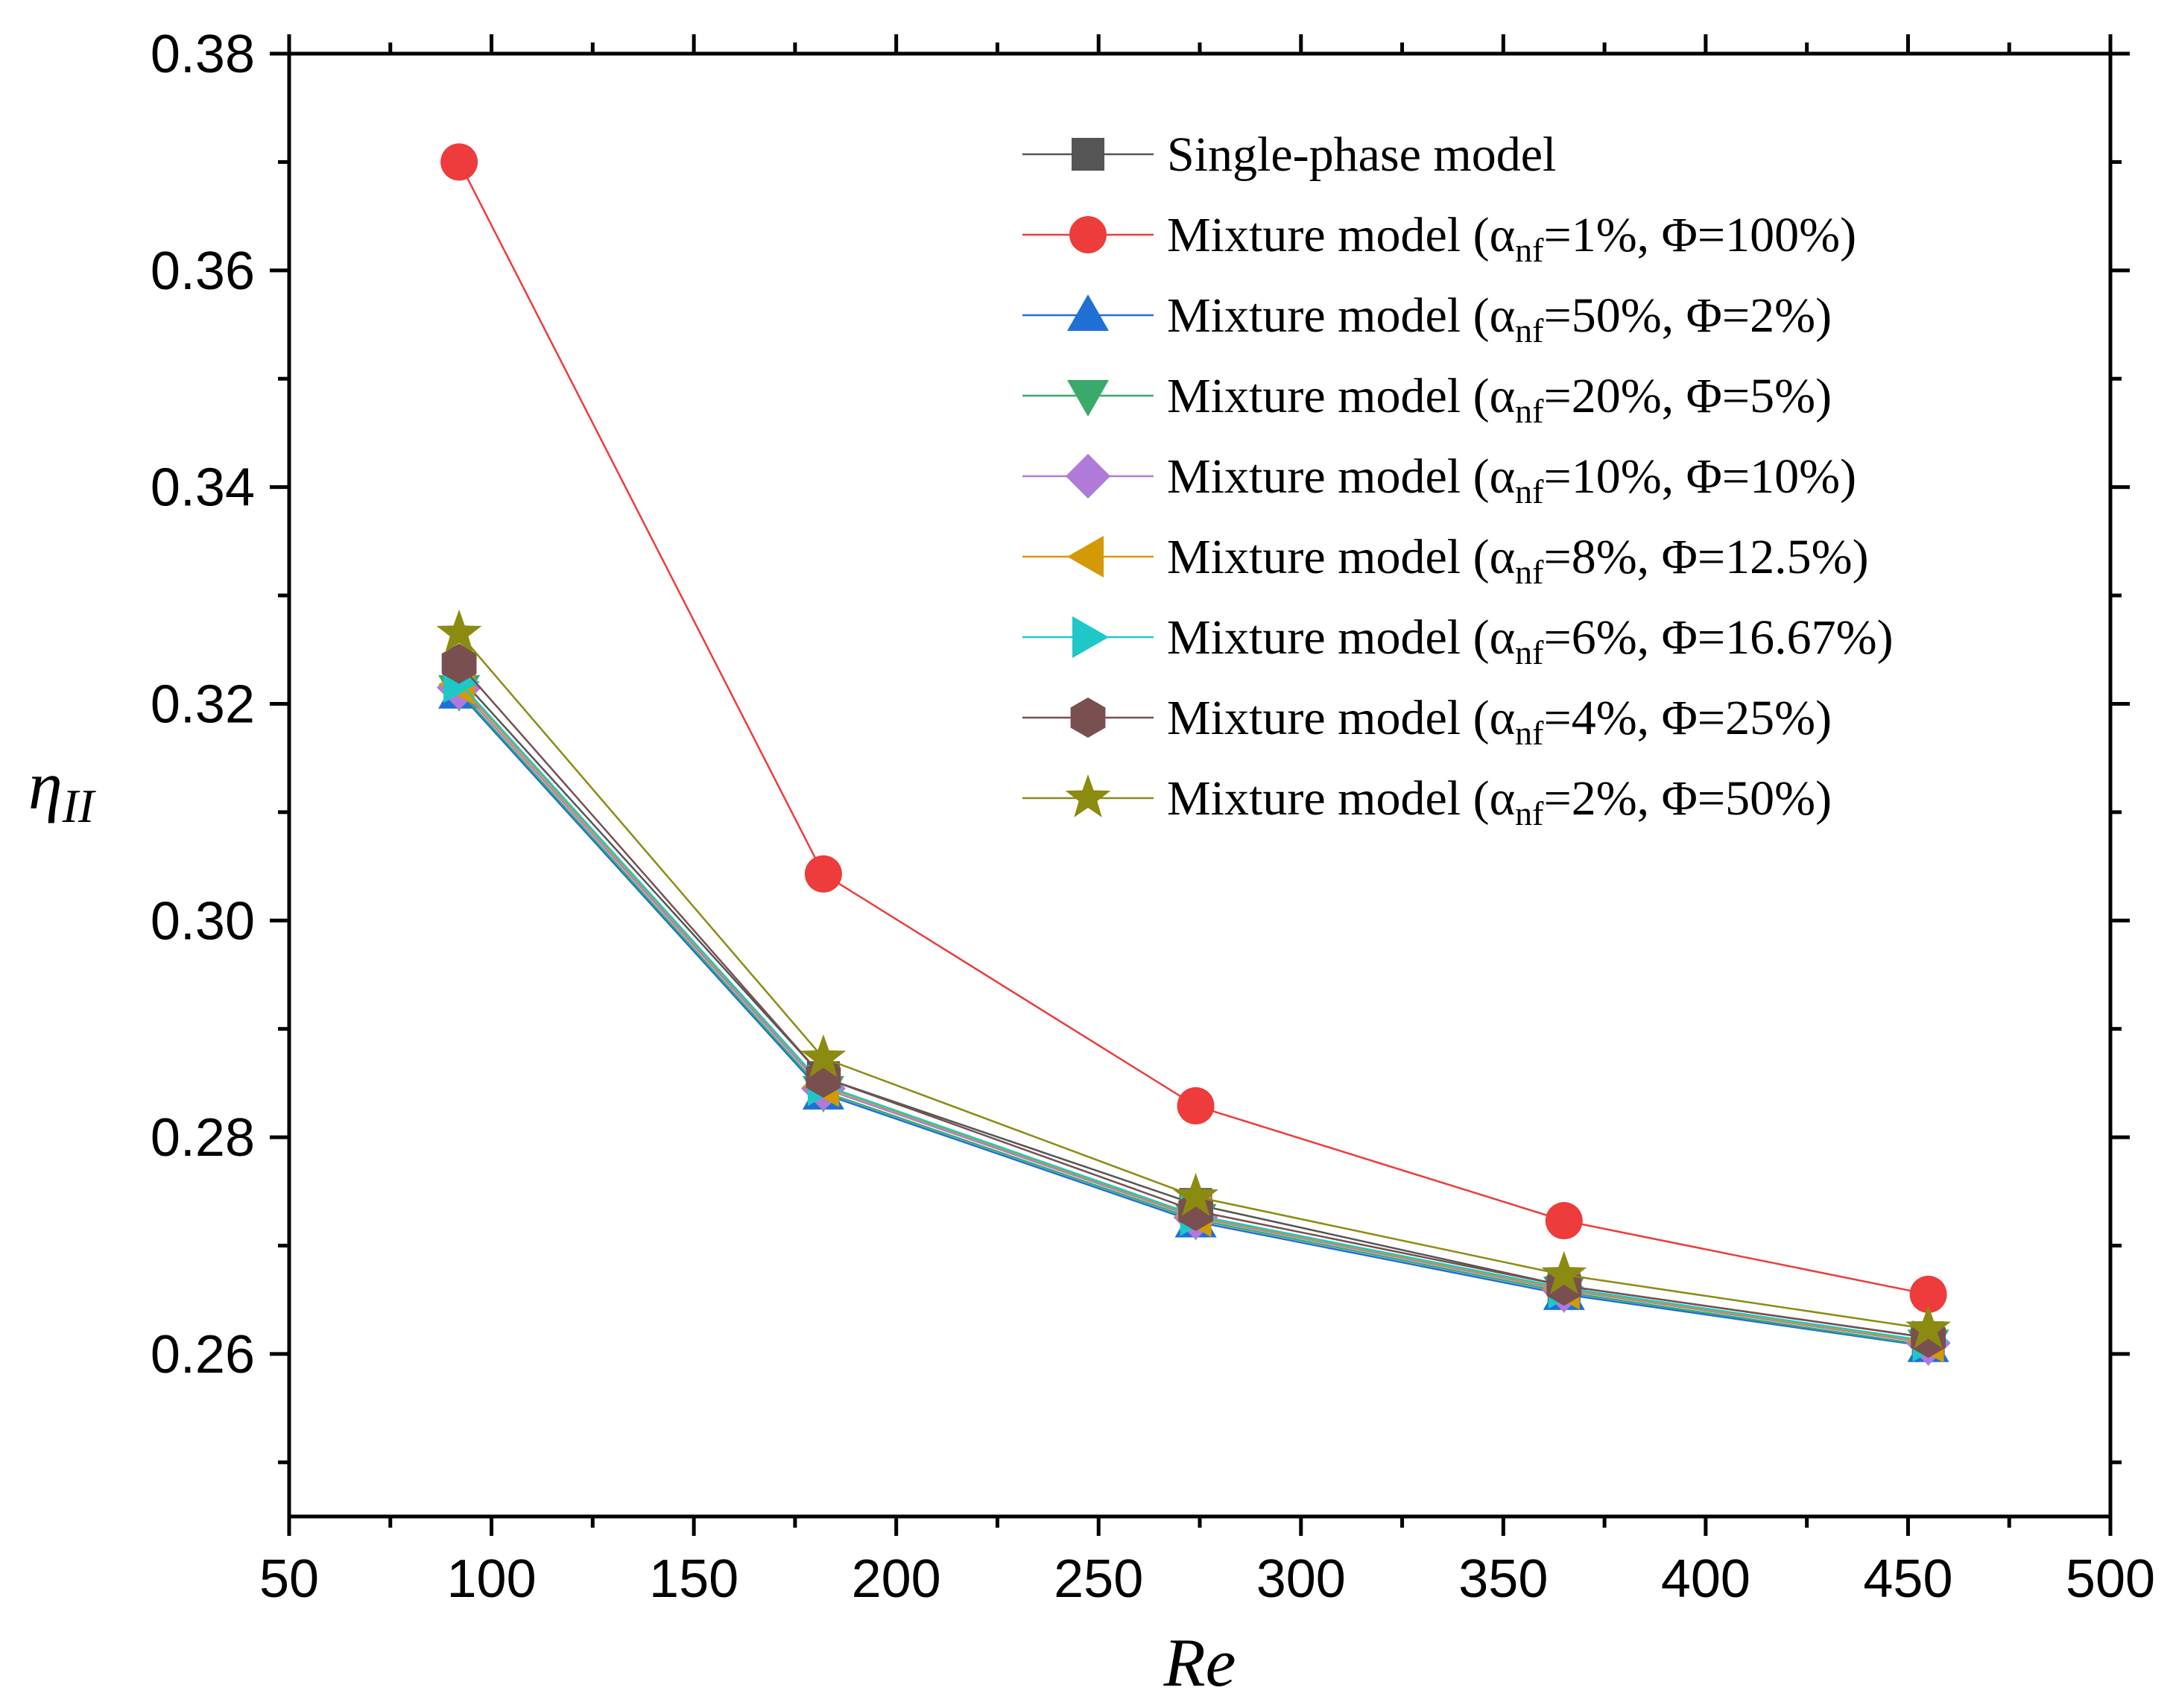  Describe the element at coordinates (203, 921) in the screenshot. I see `y-tick-label: 0.30` at that location.